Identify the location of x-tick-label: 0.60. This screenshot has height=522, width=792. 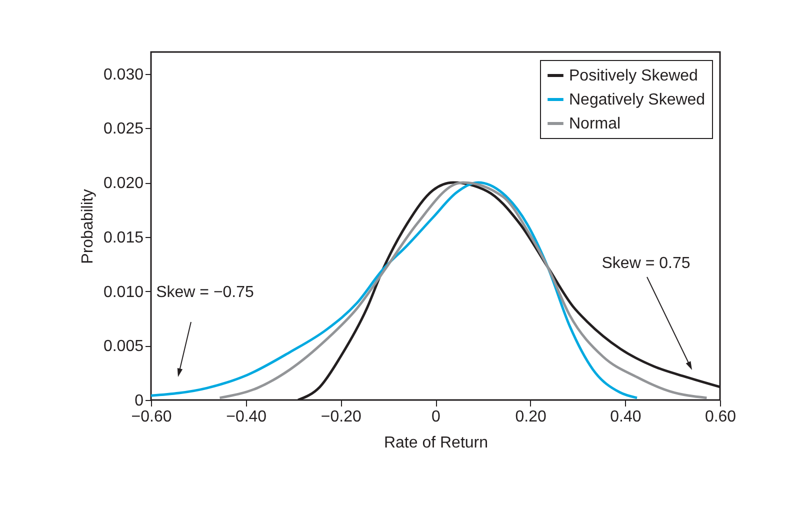
(720, 417).